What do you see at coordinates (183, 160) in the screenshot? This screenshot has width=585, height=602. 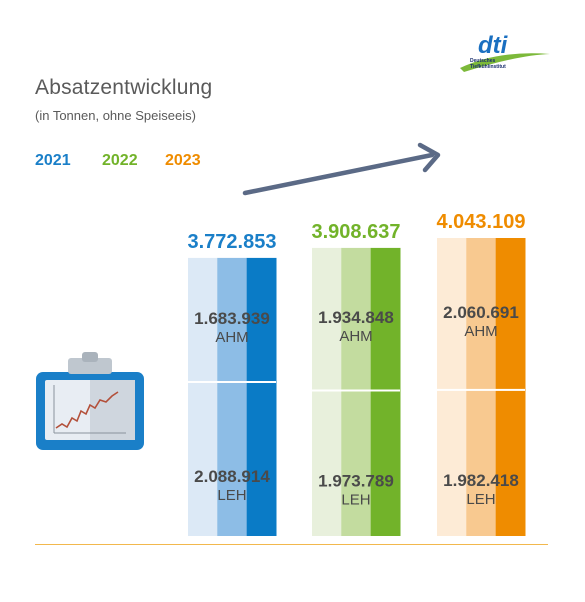 I see `legend-2023: 2023` at bounding box center [183, 160].